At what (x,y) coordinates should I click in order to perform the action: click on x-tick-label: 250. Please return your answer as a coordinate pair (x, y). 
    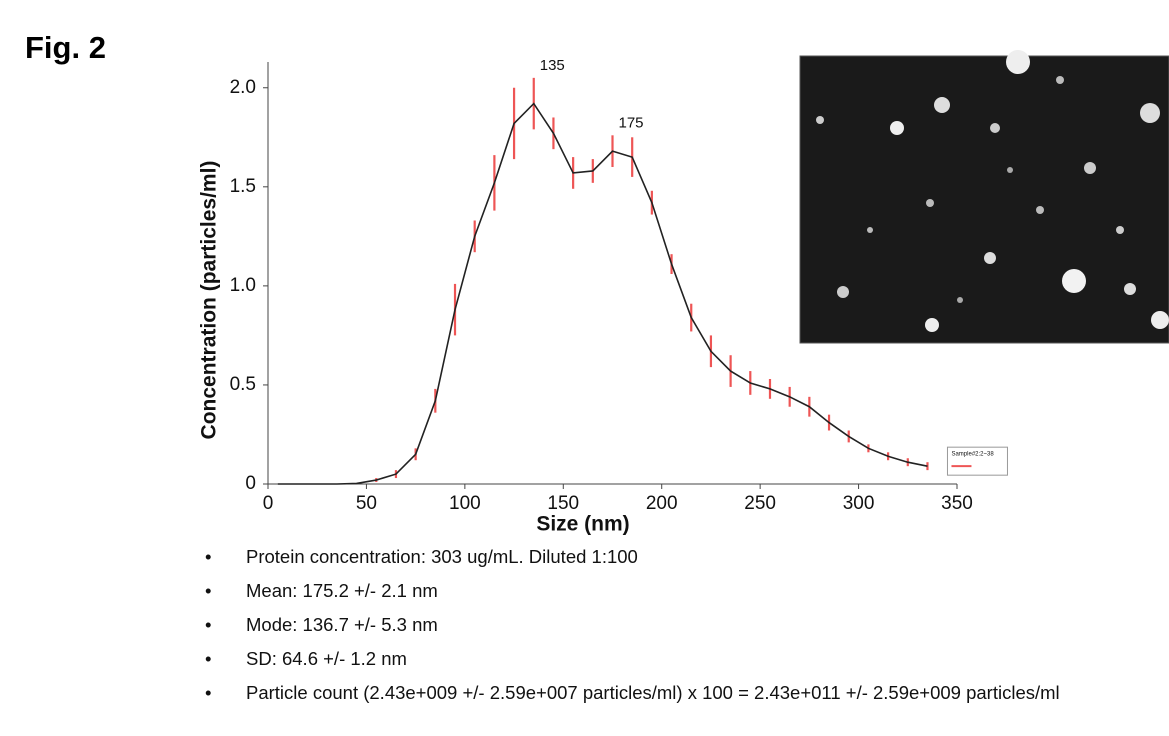
    Looking at the image, I should click on (760, 503).